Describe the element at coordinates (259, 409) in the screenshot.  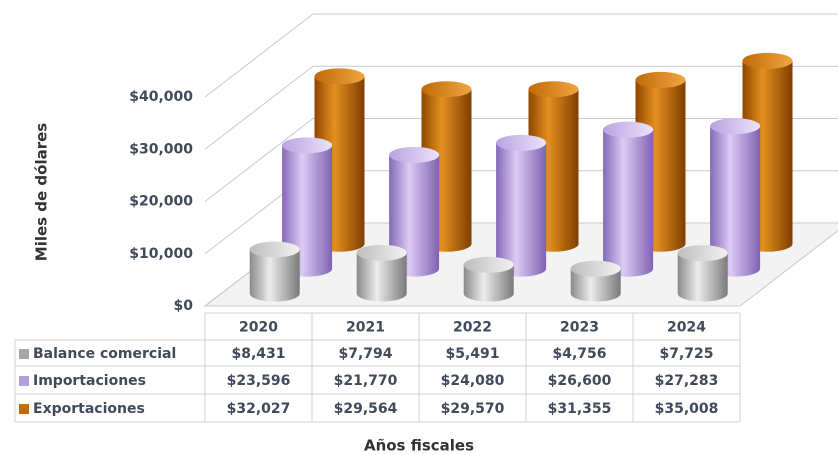
I see `data-label: $32,027` at that location.